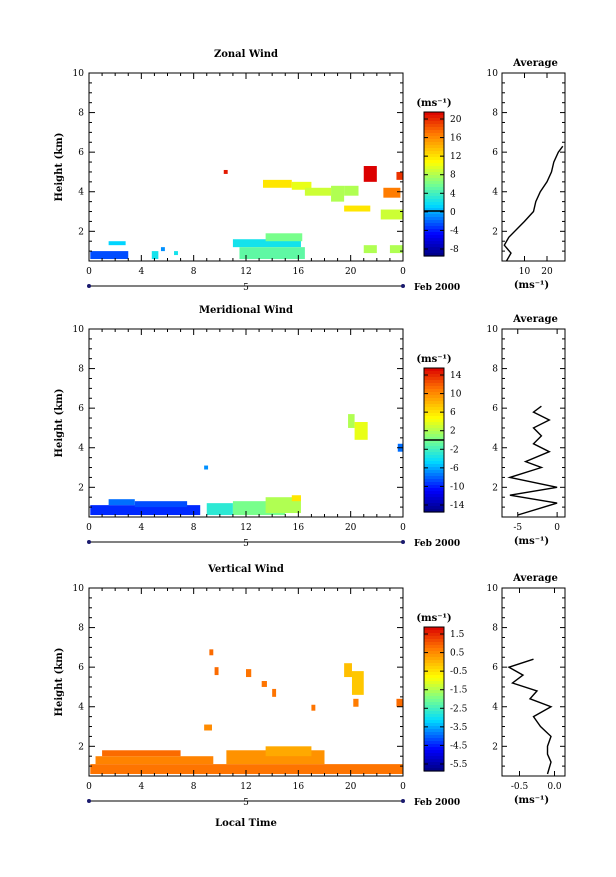 This screenshot has height=877, width=616. I want to click on y-tick-label: 4, so click(81, 193).